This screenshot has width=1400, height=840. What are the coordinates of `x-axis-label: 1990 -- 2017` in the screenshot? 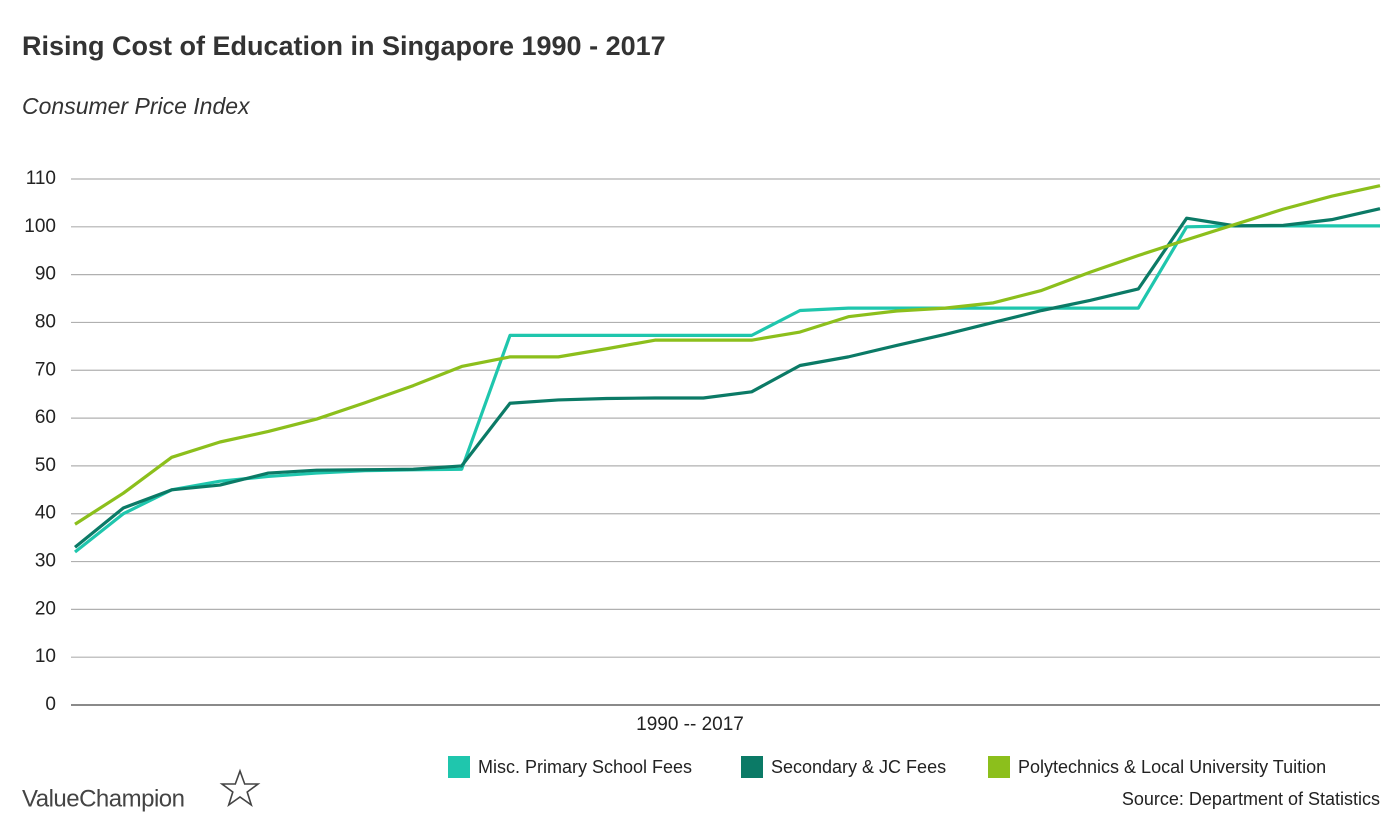 It's located at (690, 724).